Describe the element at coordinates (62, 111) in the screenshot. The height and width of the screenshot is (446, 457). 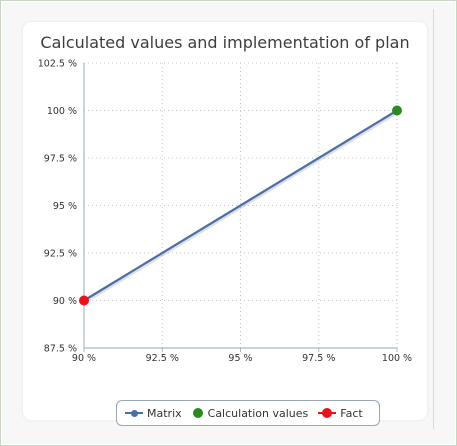
I see `y-tick-label: 100 %` at that location.